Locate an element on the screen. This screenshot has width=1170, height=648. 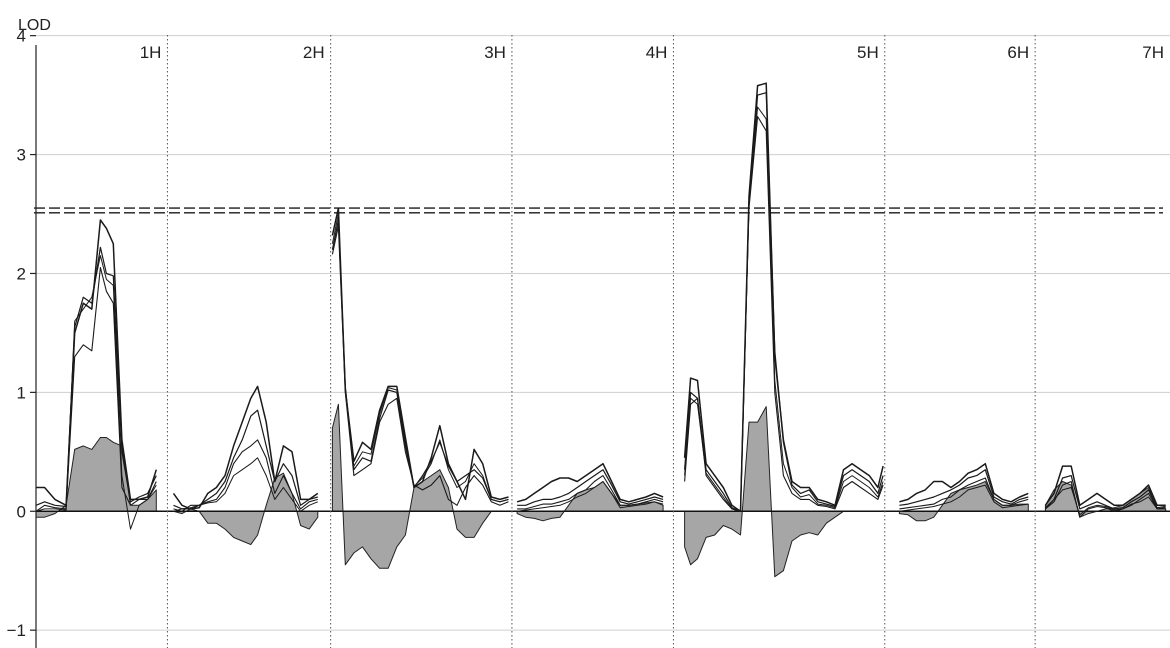
y-axis-label: LOD is located at coordinates (34, 25).